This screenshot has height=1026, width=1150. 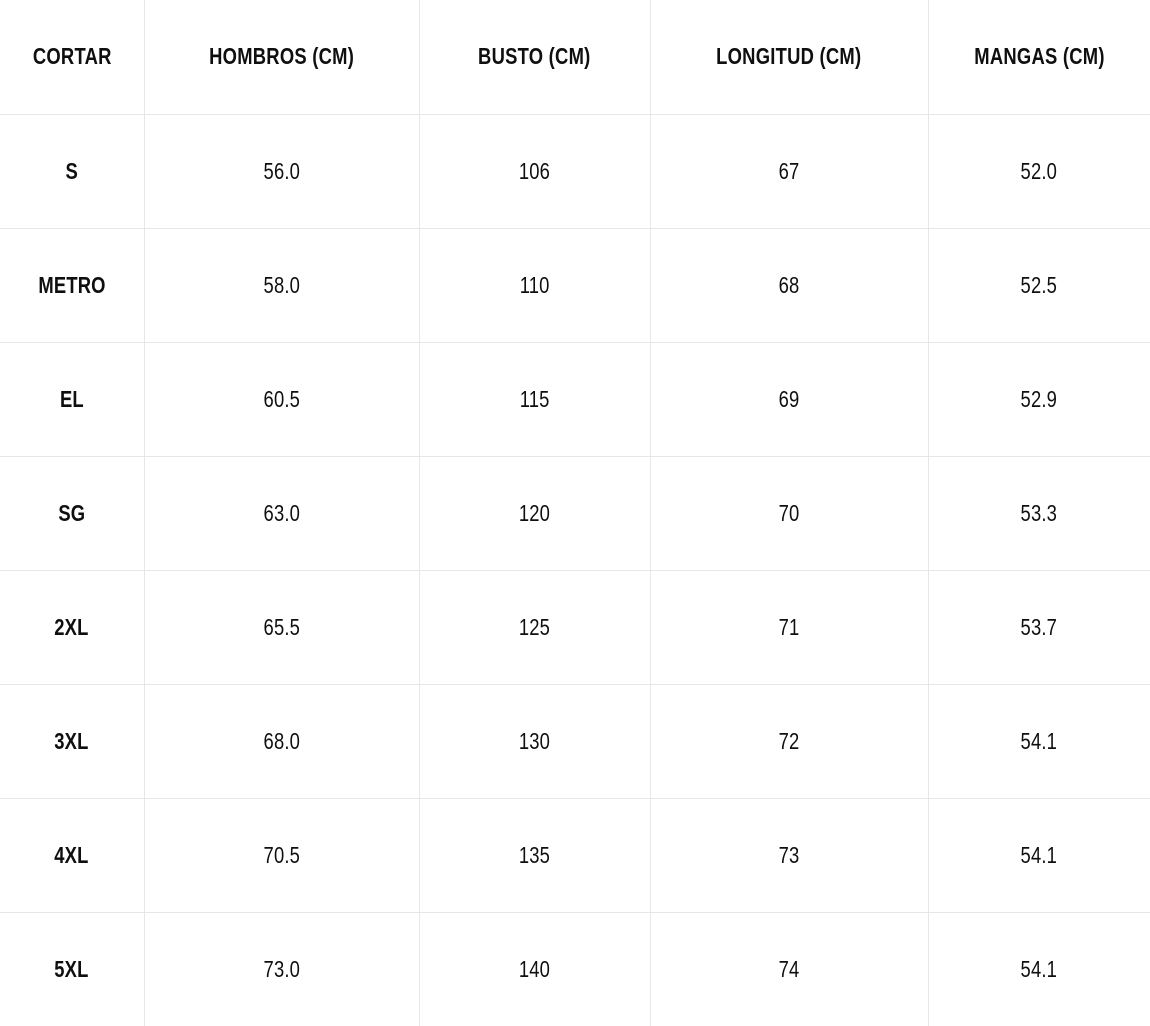 I want to click on measurement-cell-longitud-cm: 67, so click(x=789, y=171).